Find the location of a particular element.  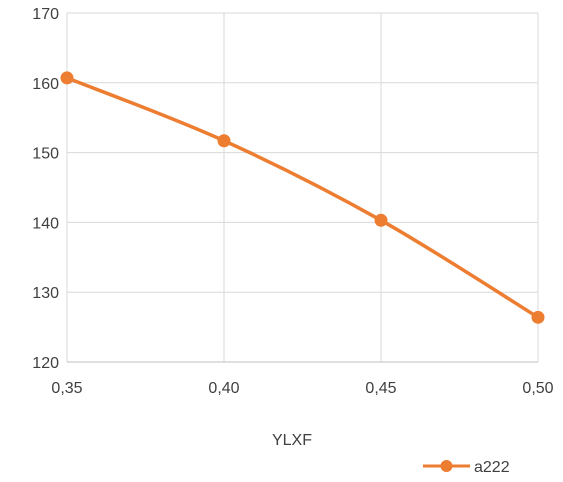

legend-marker-swatch is located at coordinates (446, 466).